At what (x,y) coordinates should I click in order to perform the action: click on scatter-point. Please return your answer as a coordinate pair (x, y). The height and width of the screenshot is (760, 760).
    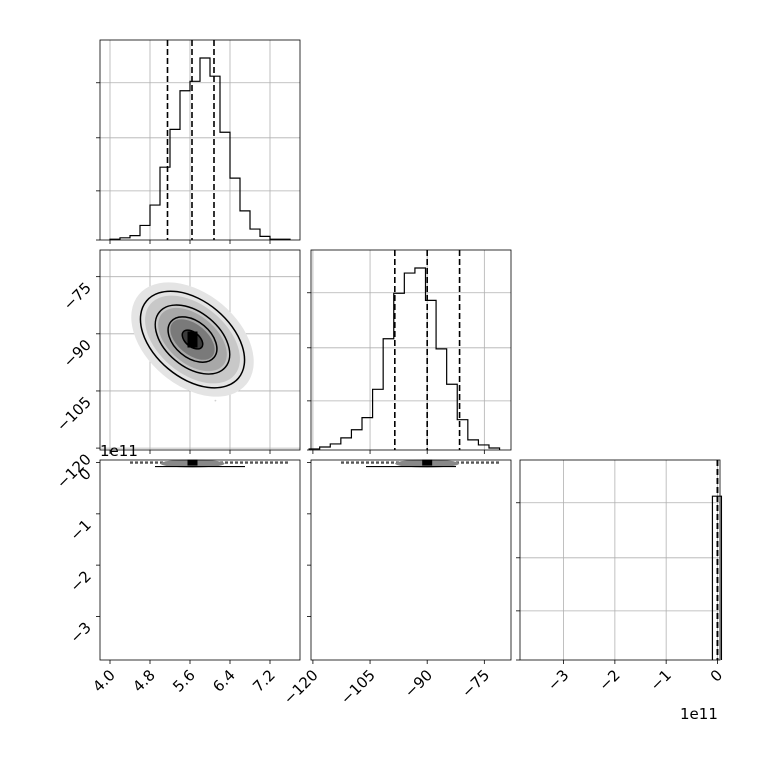
    Looking at the image, I should click on (215, 400).